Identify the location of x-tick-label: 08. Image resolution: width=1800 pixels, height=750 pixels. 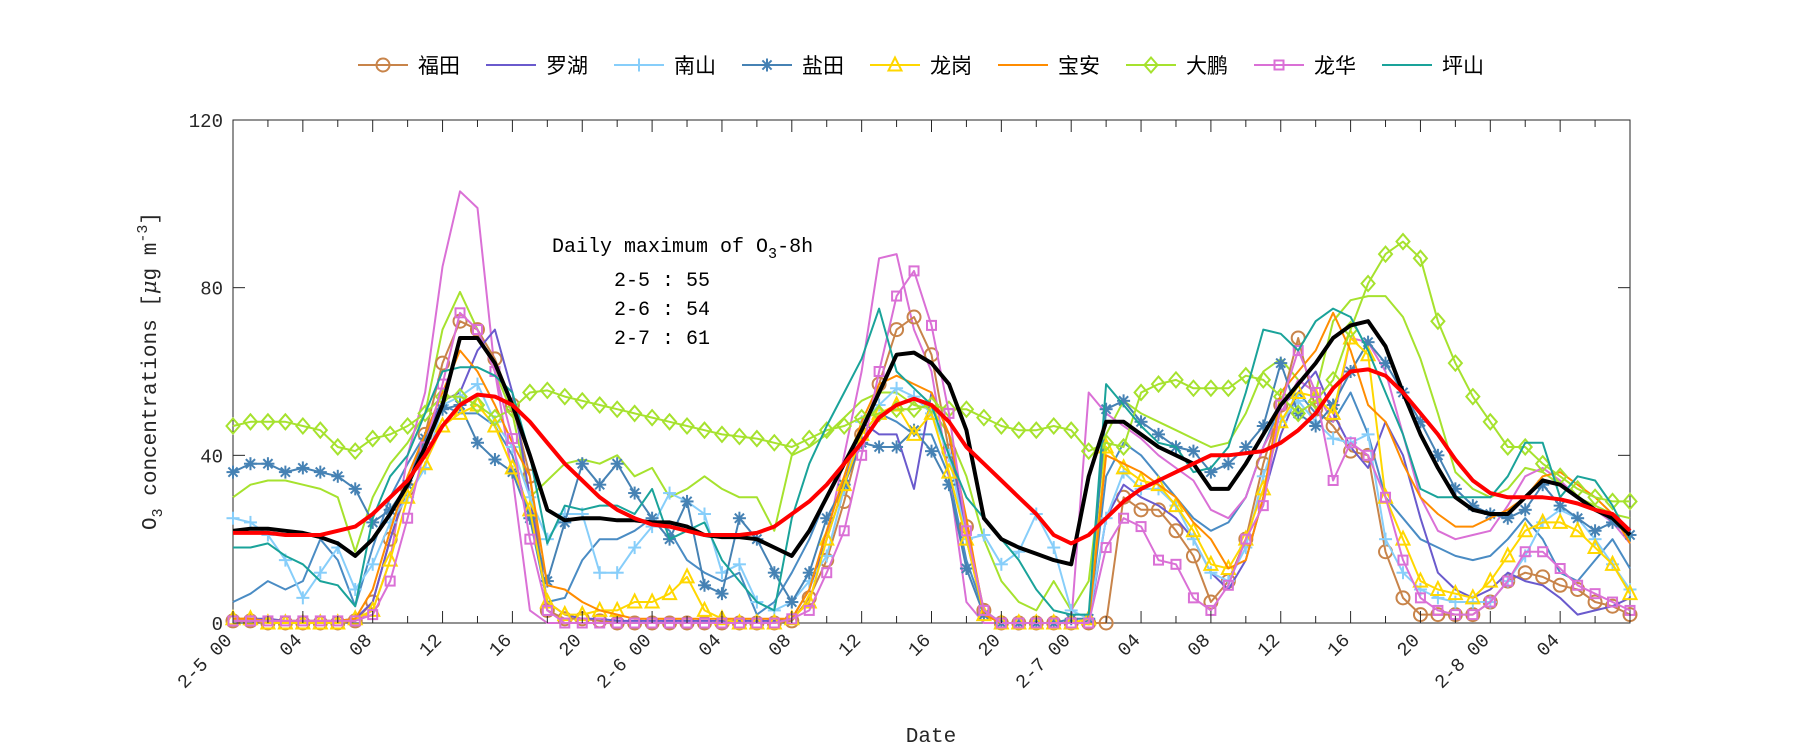
(780, 646).